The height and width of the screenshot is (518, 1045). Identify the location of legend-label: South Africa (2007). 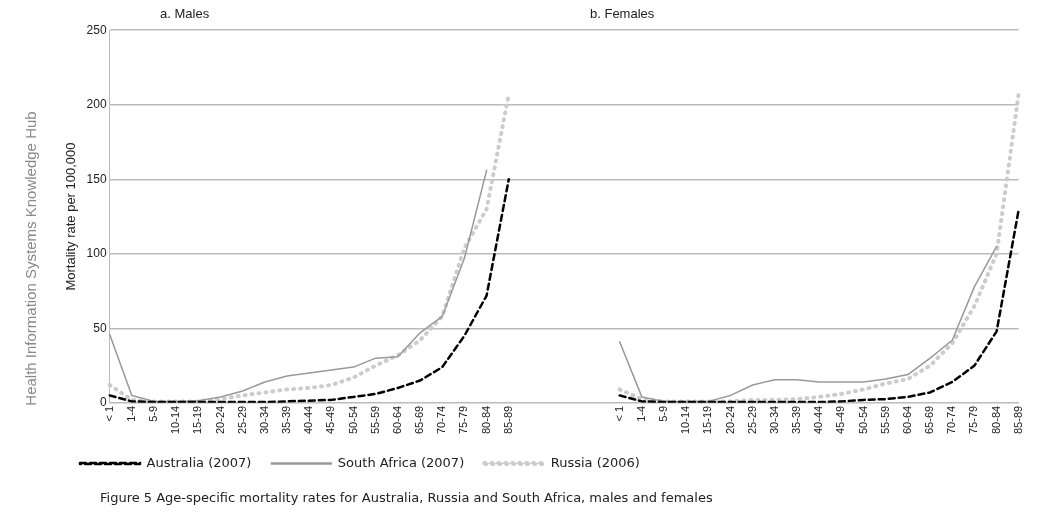
(401, 462).